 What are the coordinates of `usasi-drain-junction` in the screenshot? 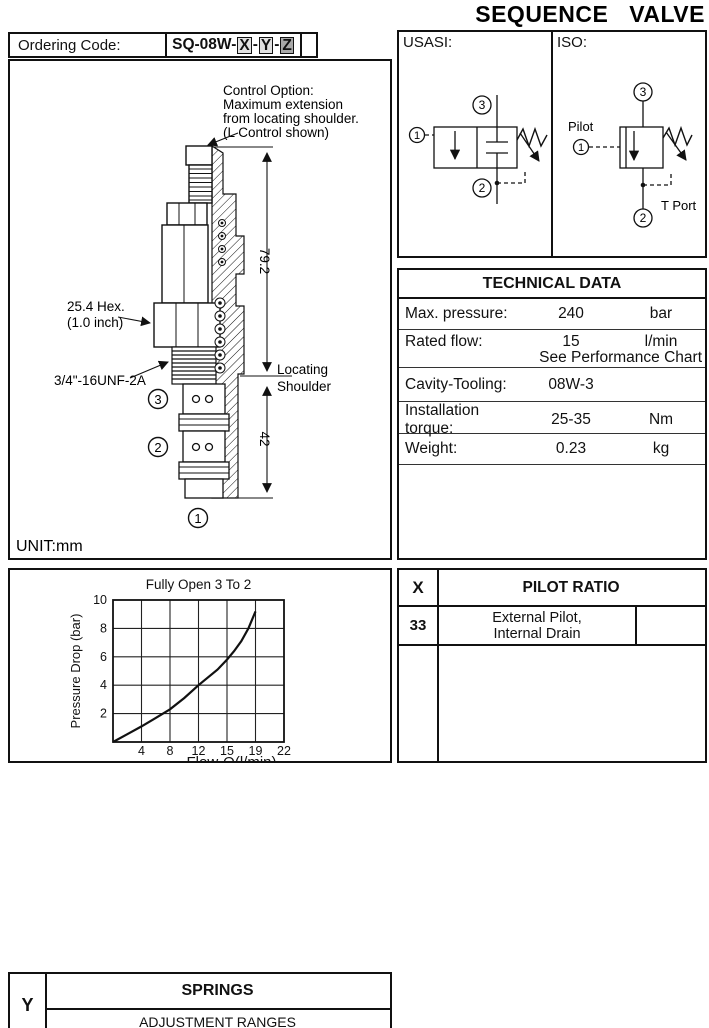 It's located at (497, 183).